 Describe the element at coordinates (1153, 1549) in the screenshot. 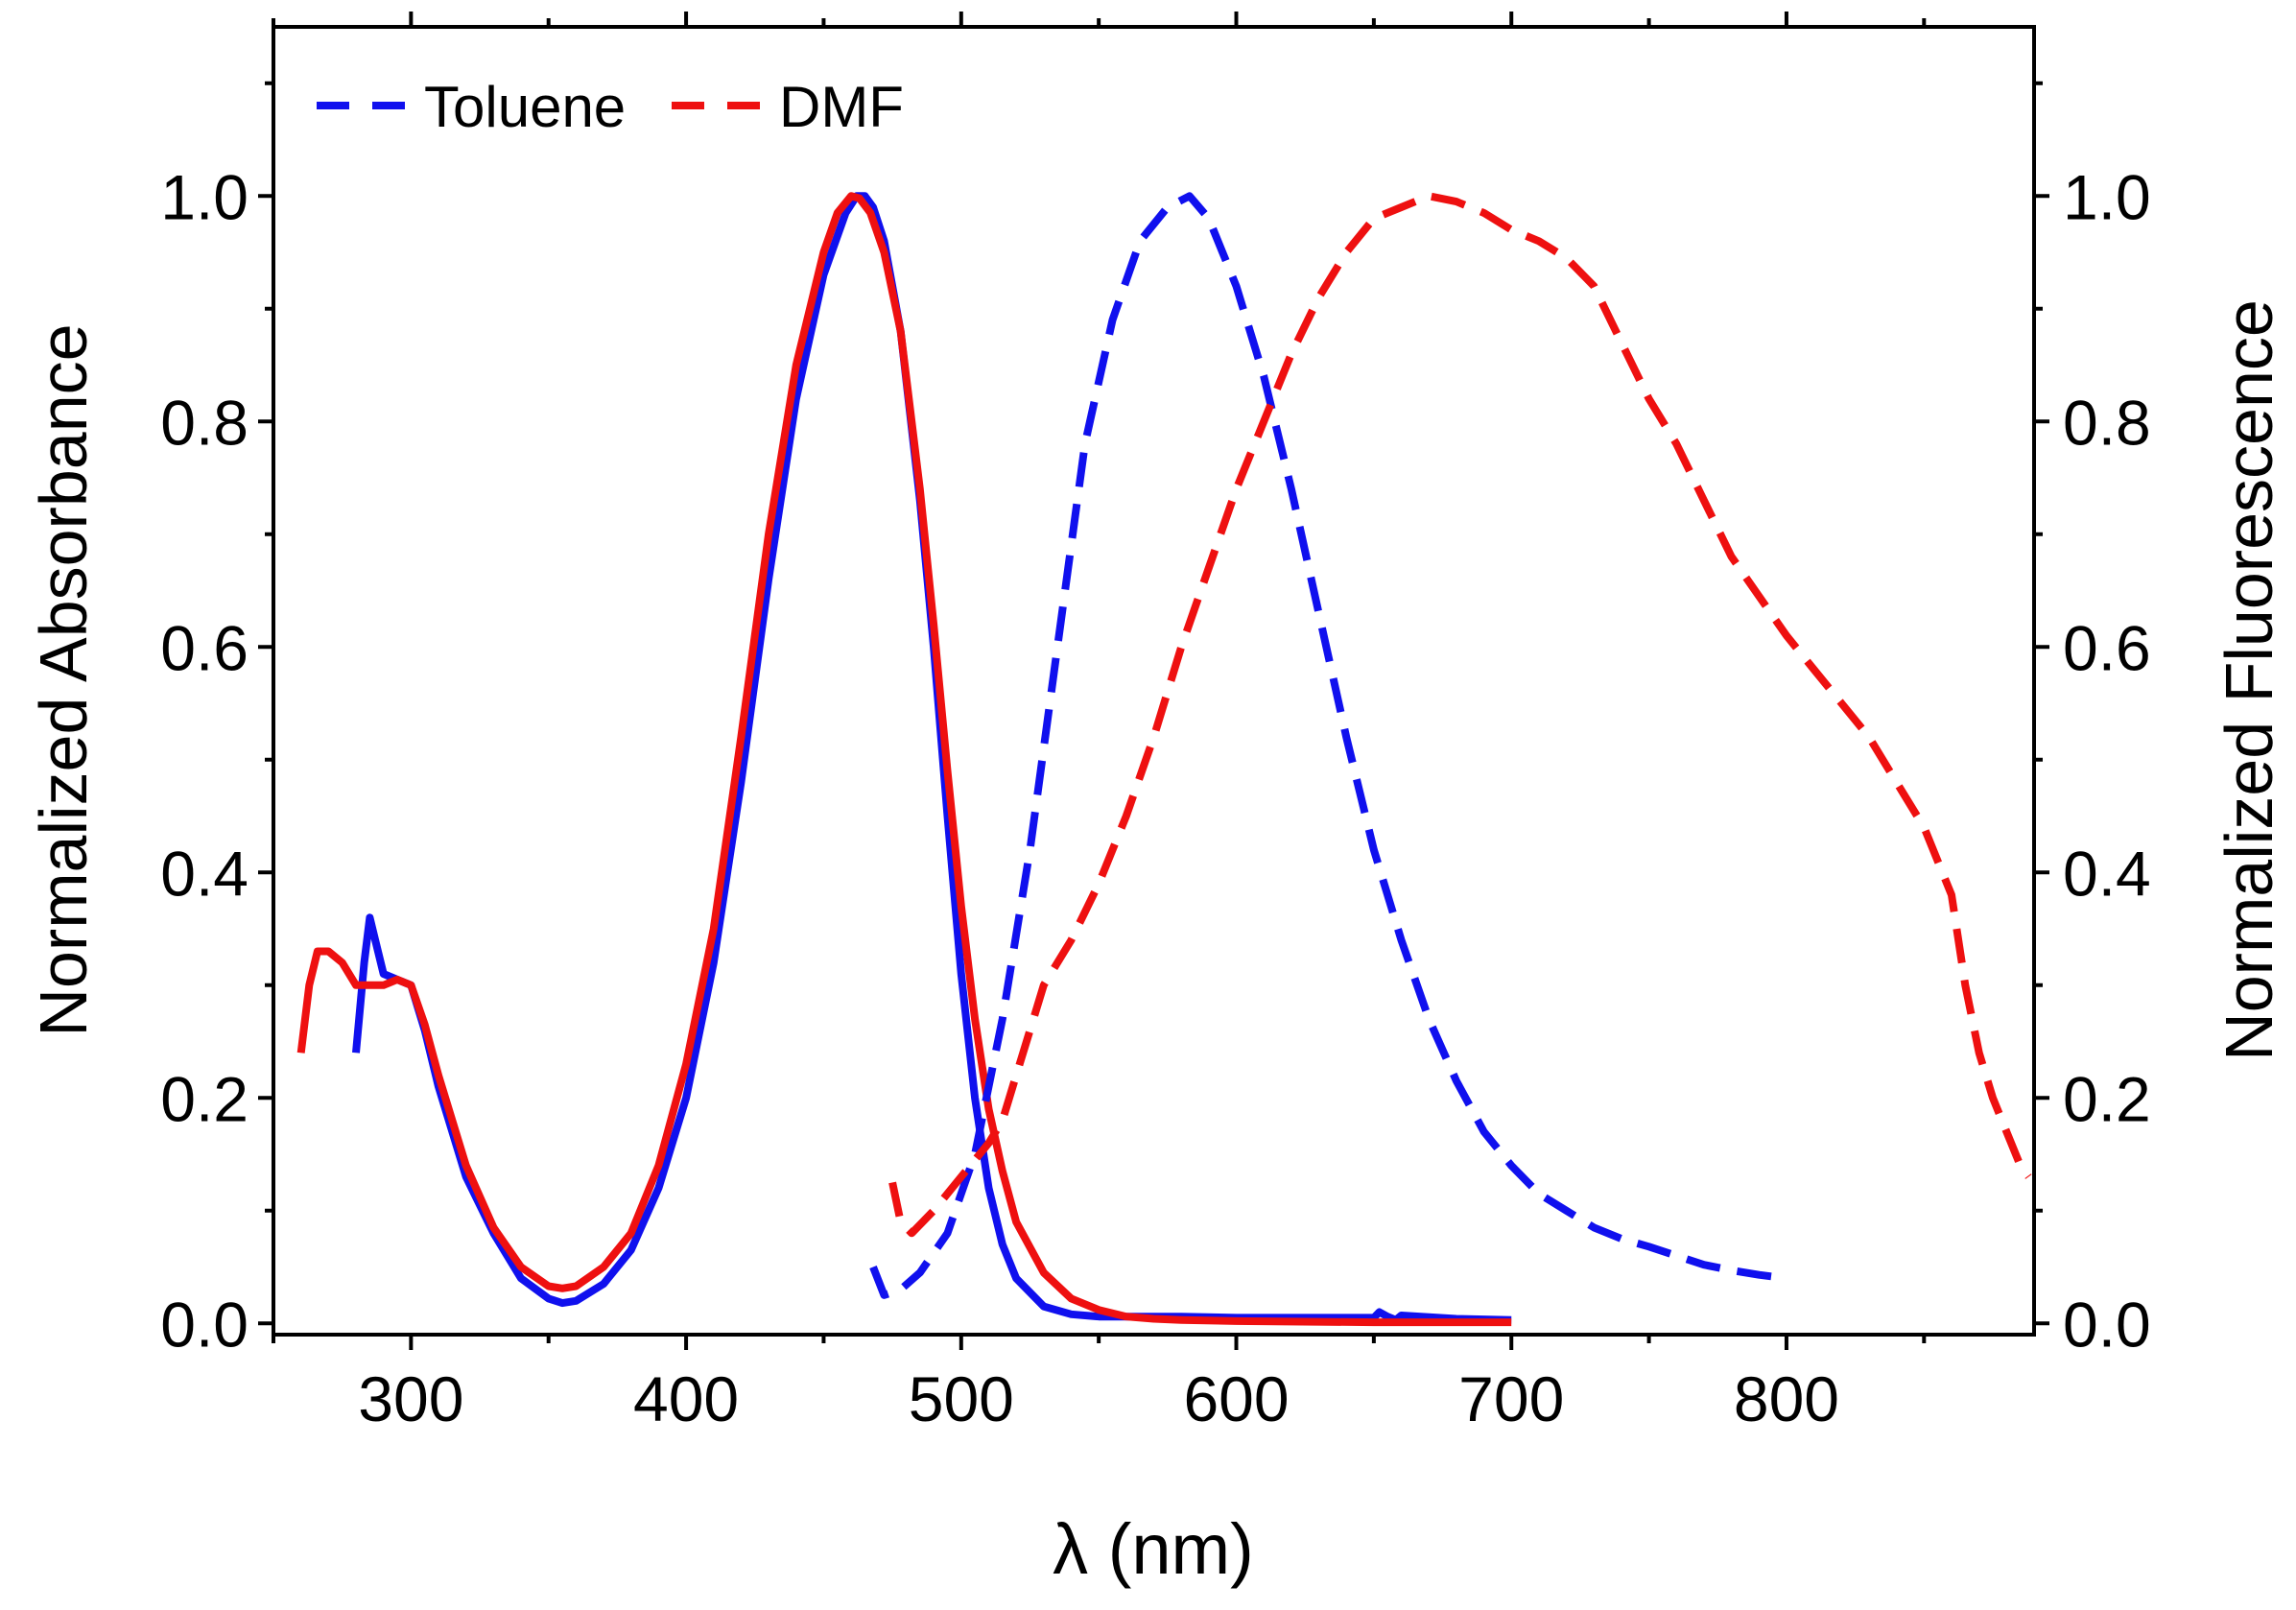

I see `x-axis-label: λ (nm)` at that location.